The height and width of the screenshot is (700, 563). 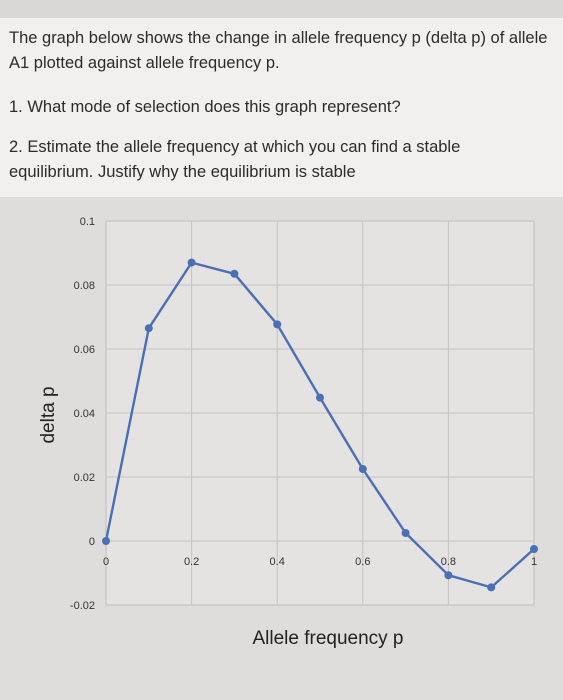 What do you see at coordinates (362, 562) in the screenshot?
I see `x-tick-label: 0.6` at bounding box center [362, 562].